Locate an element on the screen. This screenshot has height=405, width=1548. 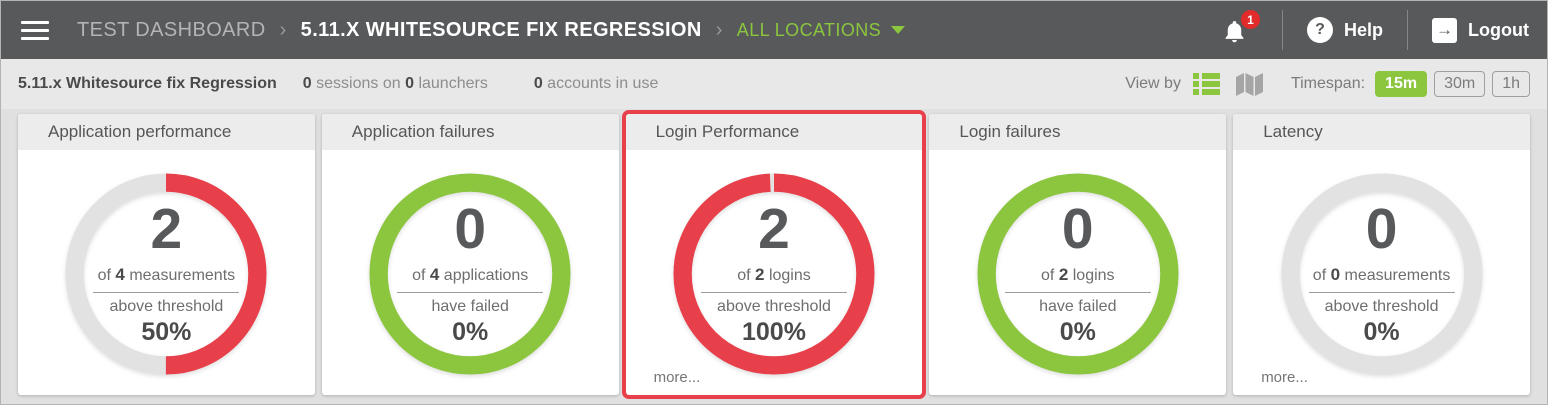
card-title: Login Performance is located at coordinates (774, 132).